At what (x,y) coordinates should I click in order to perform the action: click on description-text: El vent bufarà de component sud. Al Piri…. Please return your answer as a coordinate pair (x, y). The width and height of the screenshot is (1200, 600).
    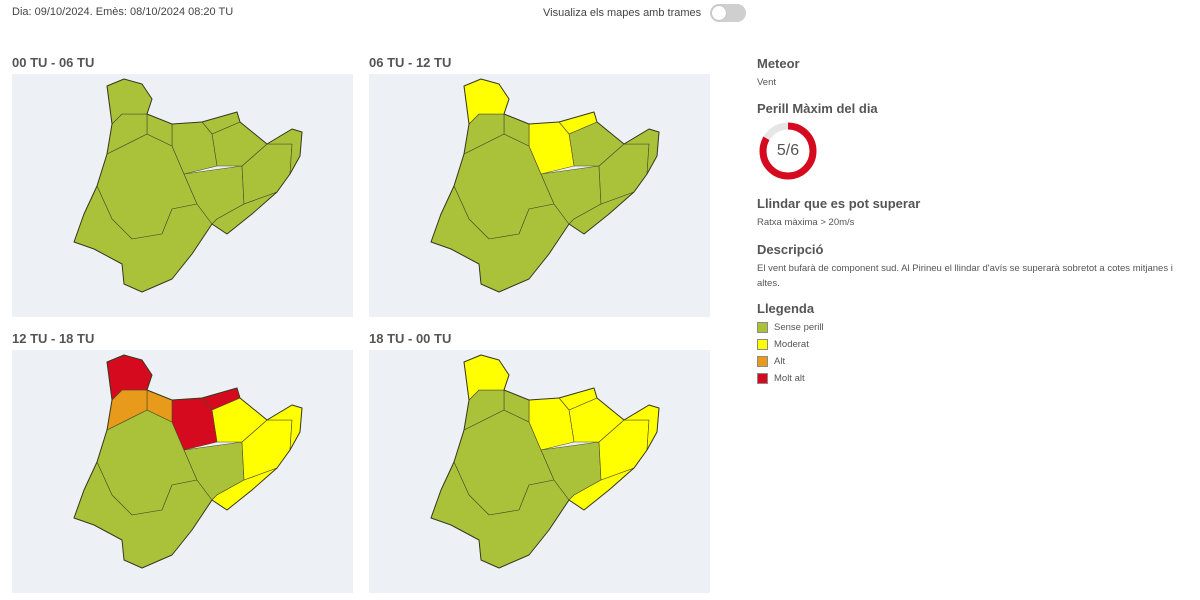
    Looking at the image, I should click on (965, 276).